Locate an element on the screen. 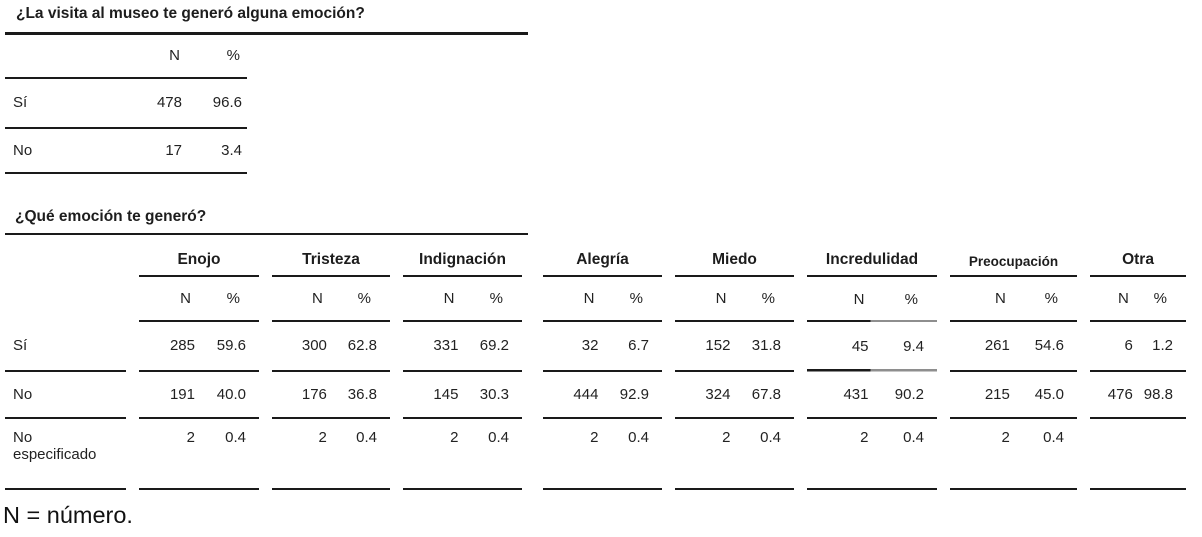 This screenshot has height=537, width=1202. table-cell: 90.2 is located at coordinates (909, 394).